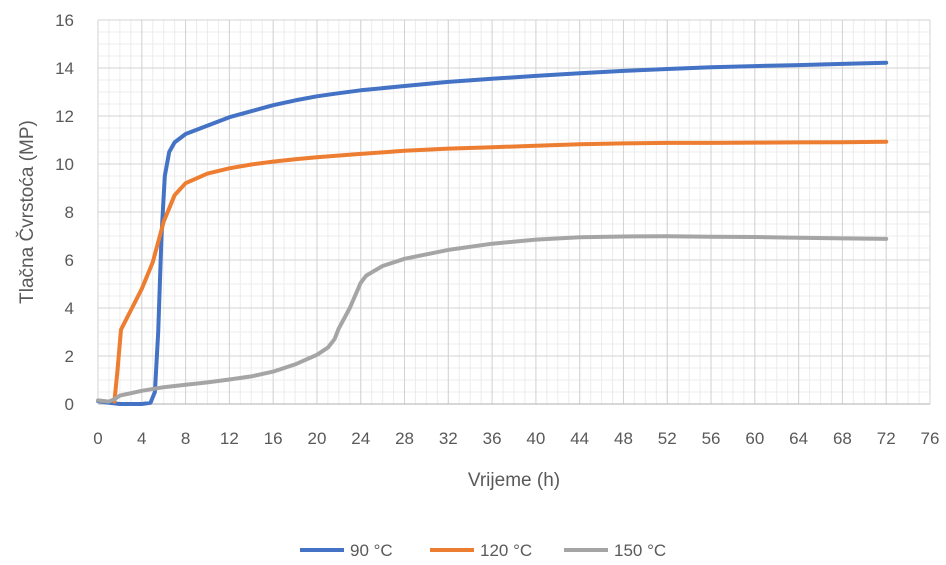 The height and width of the screenshot is (565, 946). I want to click on x-tick-labels: 0 4 8 12 16 20 24 28 32 36 40 44 48 52 56 60 64 68 72 76, so click(516, 438).